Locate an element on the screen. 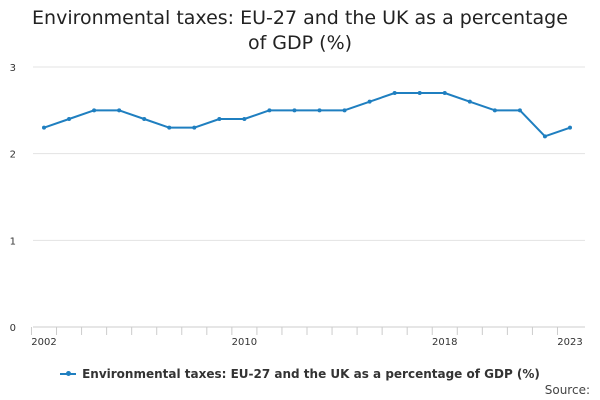 Image resolution: width=600 pixels, height=400 pixels. data-point-2006 is located at coordinates (144, 119).